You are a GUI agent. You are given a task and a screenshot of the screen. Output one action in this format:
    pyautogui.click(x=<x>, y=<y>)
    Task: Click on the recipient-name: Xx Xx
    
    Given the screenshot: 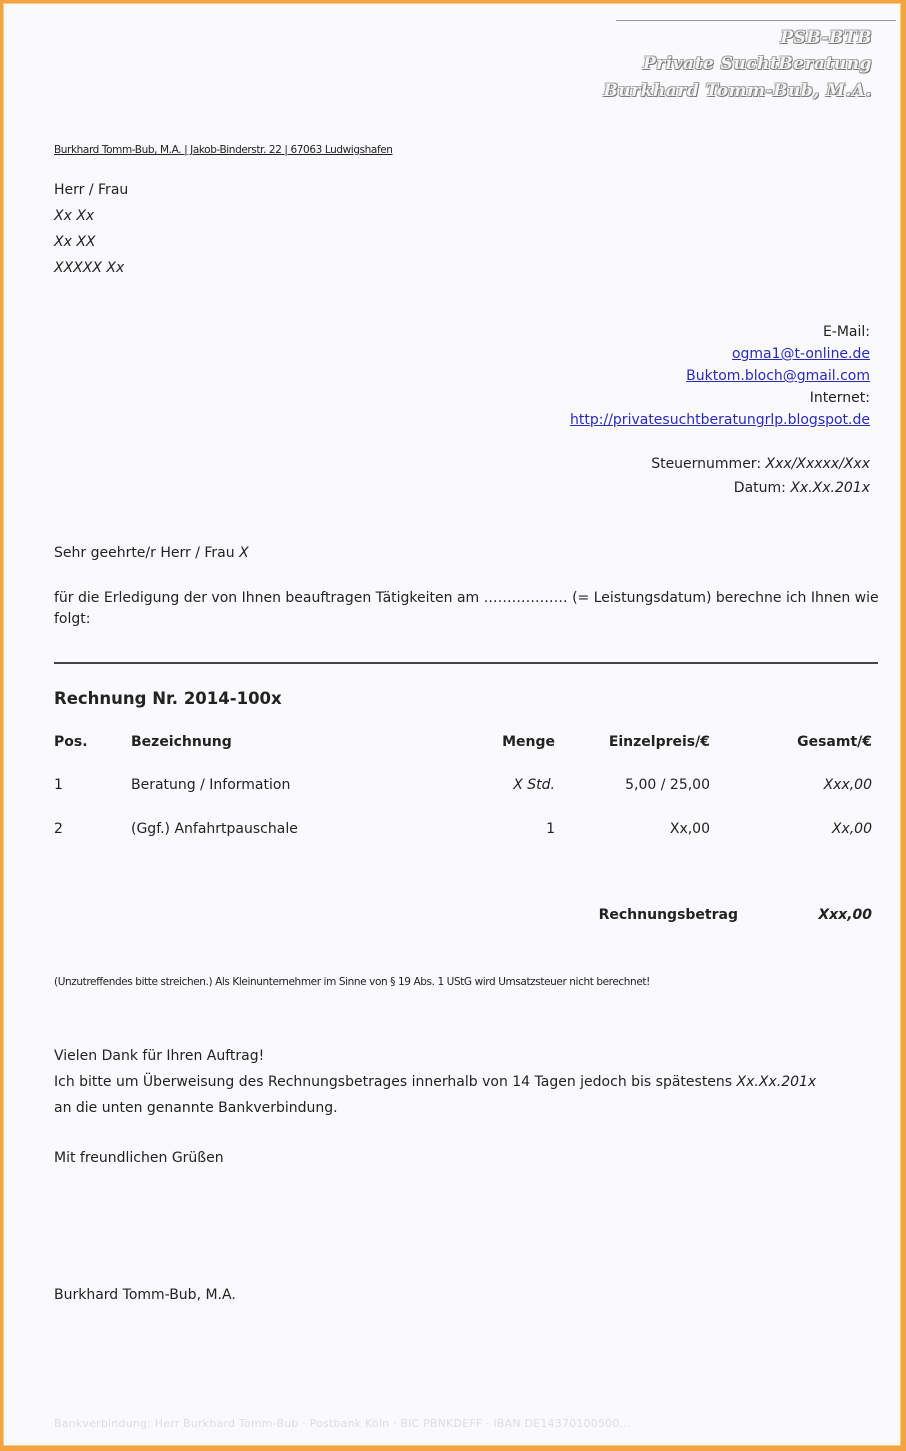 What is the action you would take?
    pyautogui.click(x=74, y=216)
    